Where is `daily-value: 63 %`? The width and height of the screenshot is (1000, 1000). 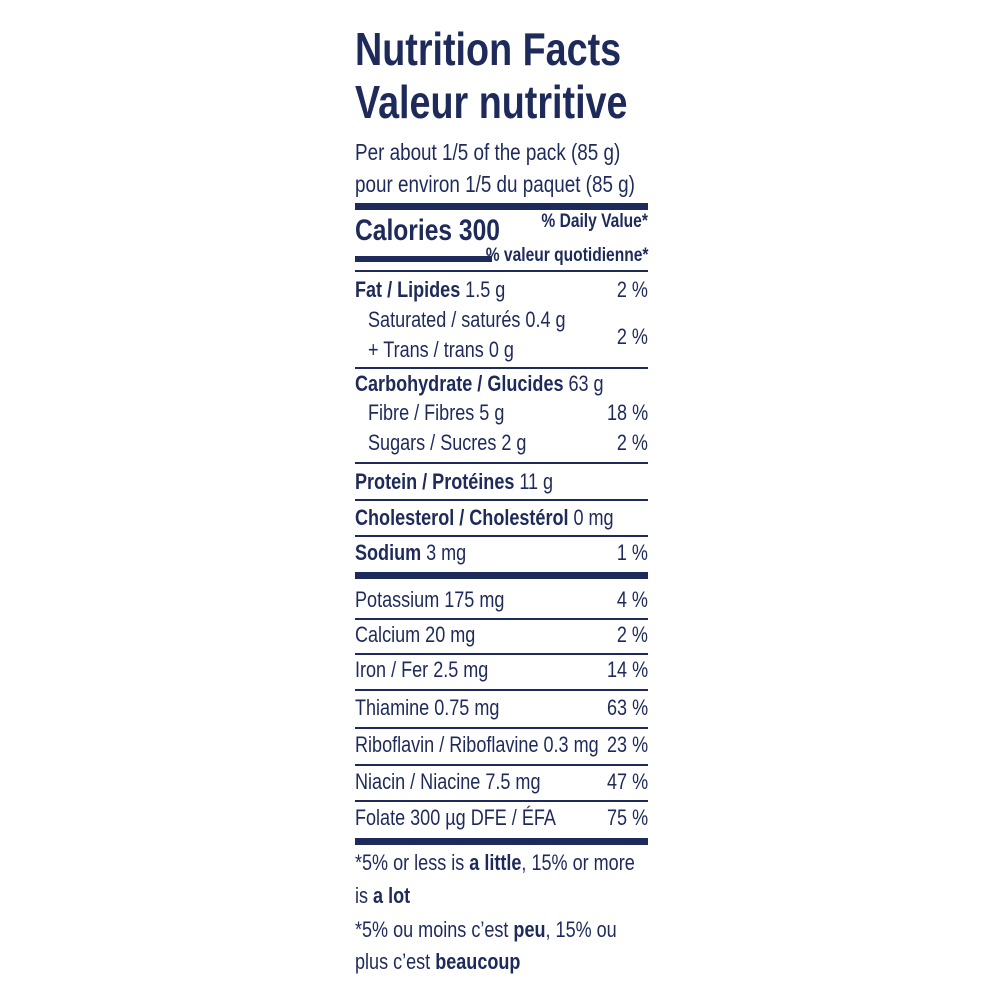 daily-value: 63 % is located at coordinates (627, 707).